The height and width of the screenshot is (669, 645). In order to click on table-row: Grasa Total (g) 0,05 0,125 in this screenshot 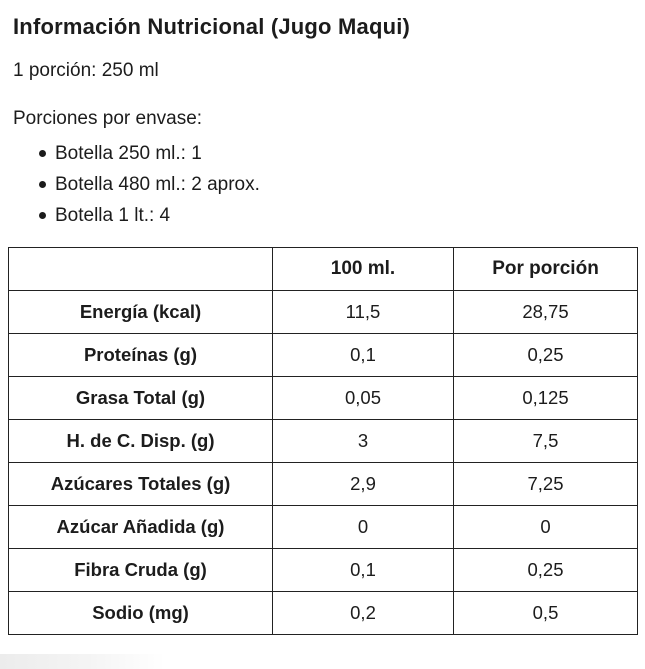, I will do `click(323, 398)`.